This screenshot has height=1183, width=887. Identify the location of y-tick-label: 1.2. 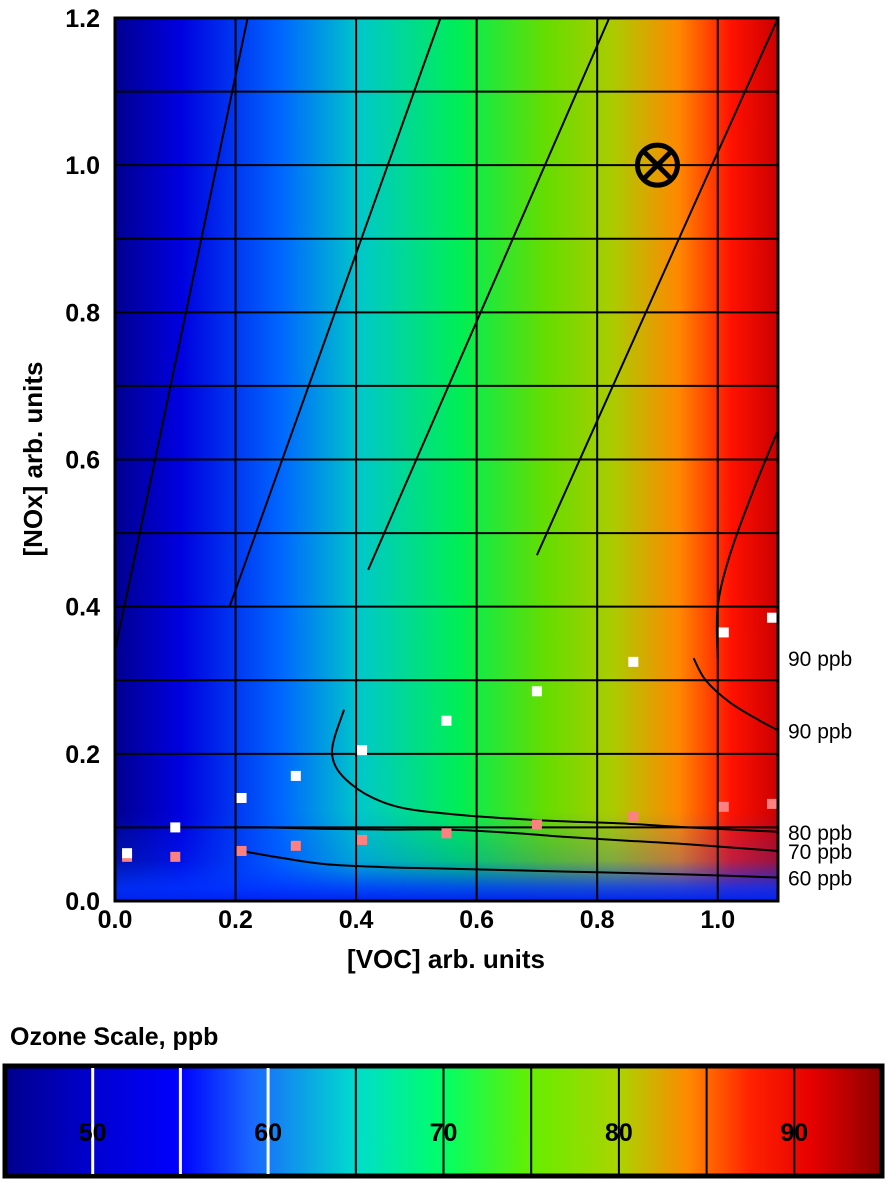
(82, 19).